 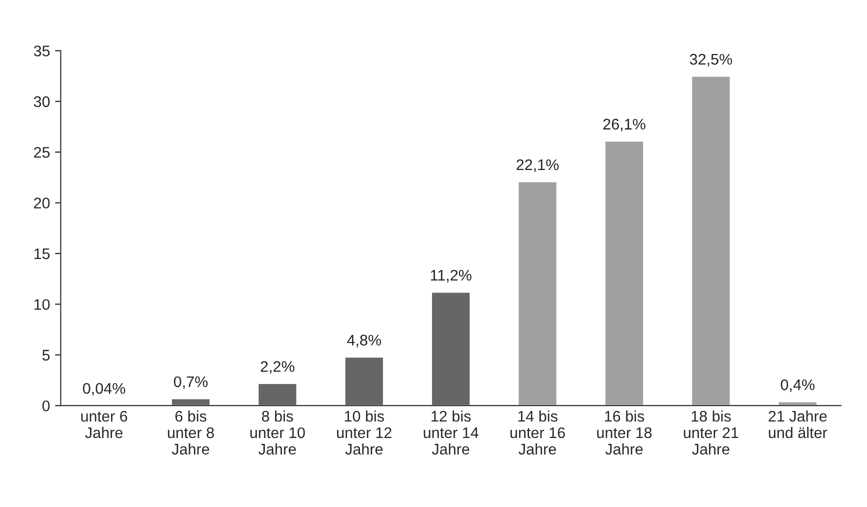 What do you see at coordinates (42, 304) in the screenshot?
I see `y-tick-label: 10` at bounding box center [42, 304].